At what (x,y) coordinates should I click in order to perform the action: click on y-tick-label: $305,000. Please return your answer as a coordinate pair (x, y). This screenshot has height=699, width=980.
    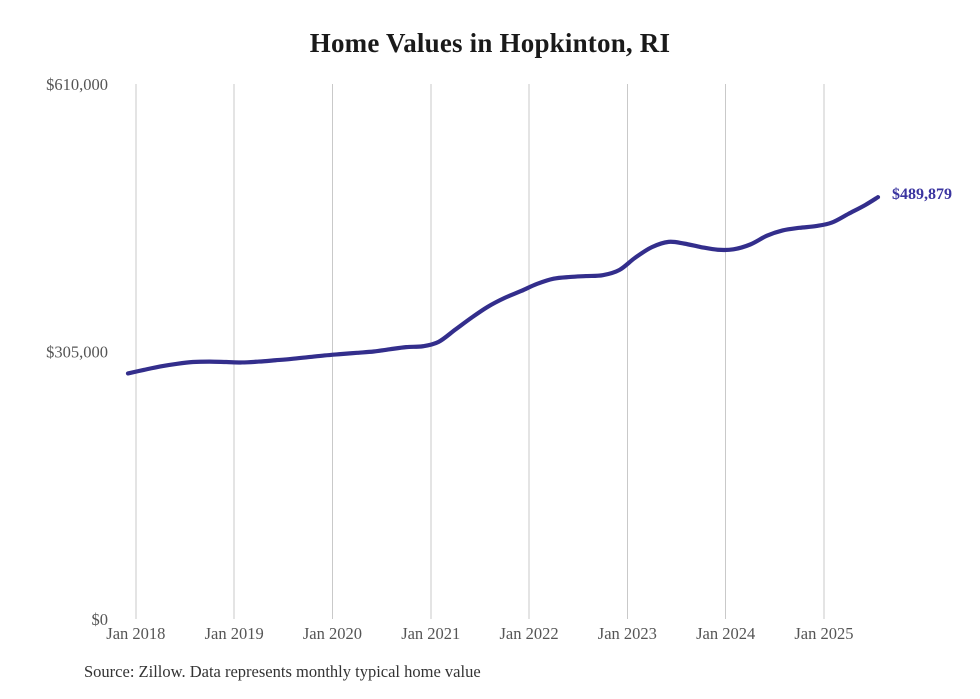
    Looking at the image, I should click on (77, 352).